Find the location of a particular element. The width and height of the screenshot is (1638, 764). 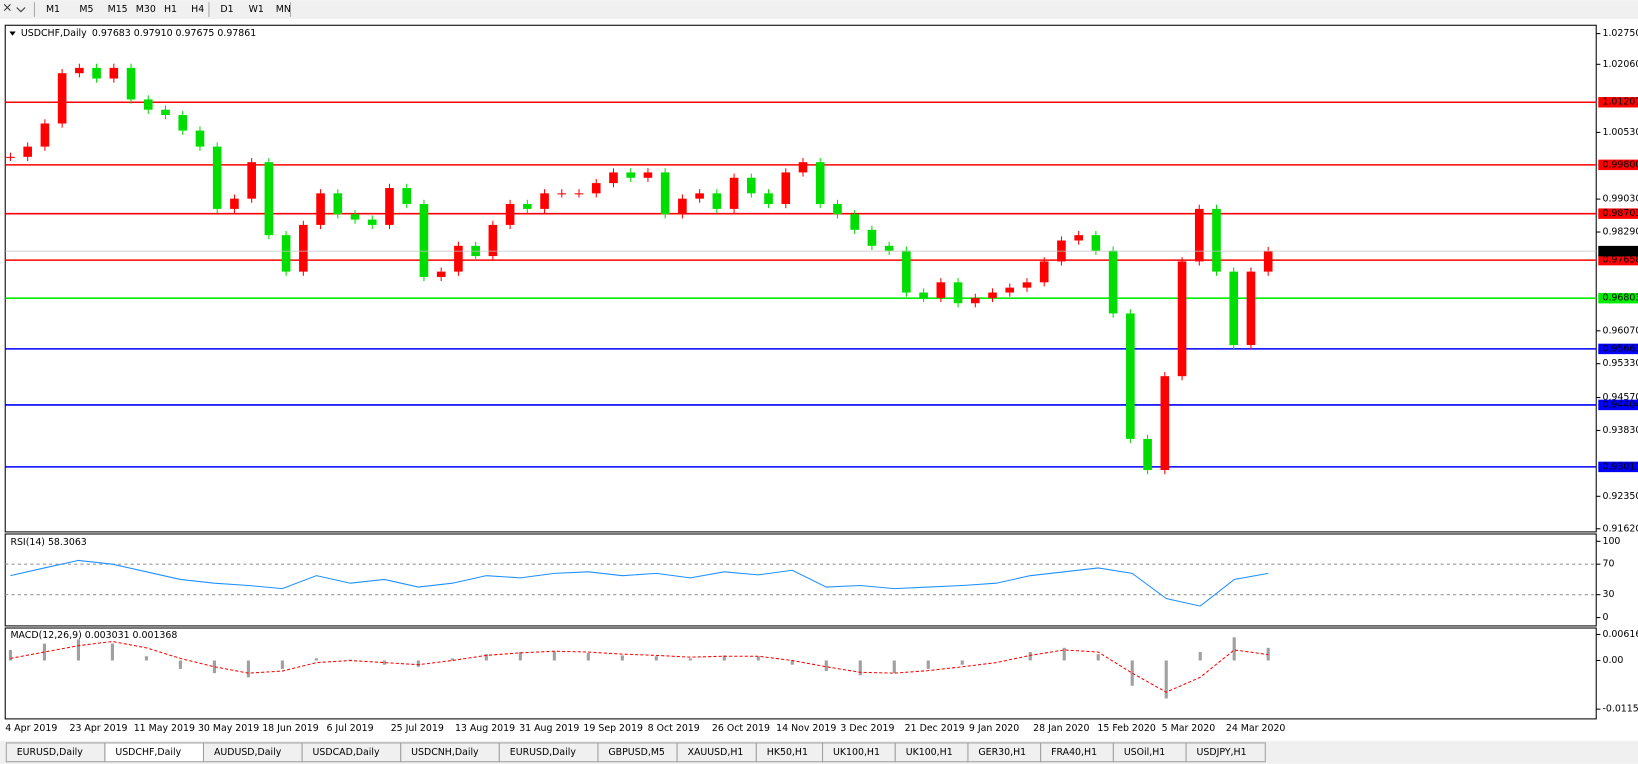

x-tick-label: 24 Mar 2020 is located at coordinates (1256, 728).